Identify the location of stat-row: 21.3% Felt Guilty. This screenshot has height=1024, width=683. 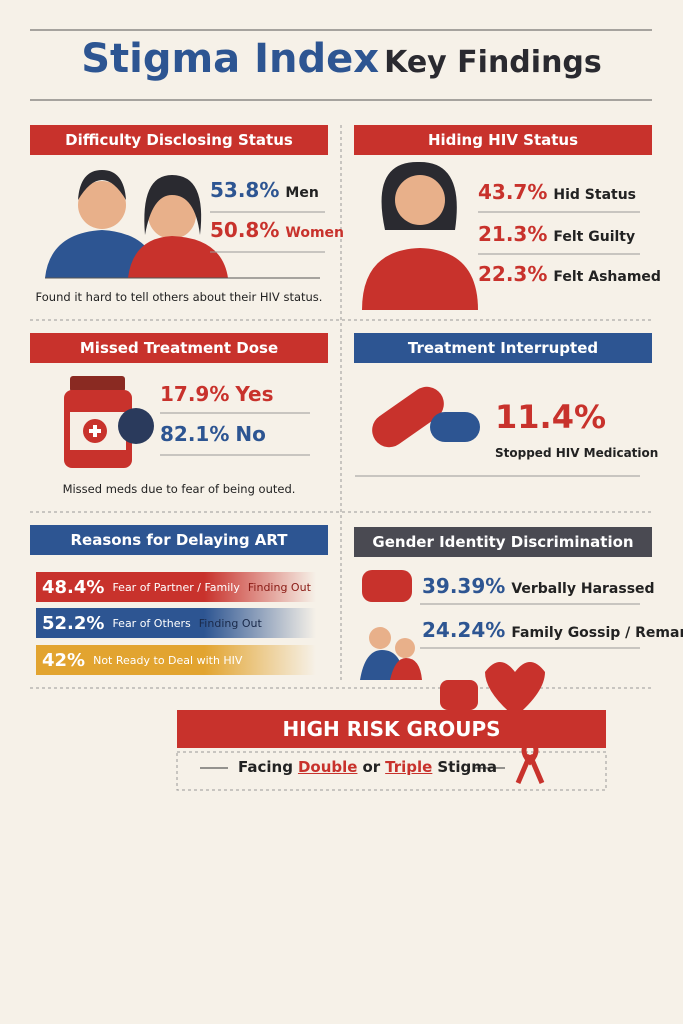
(556, 234).